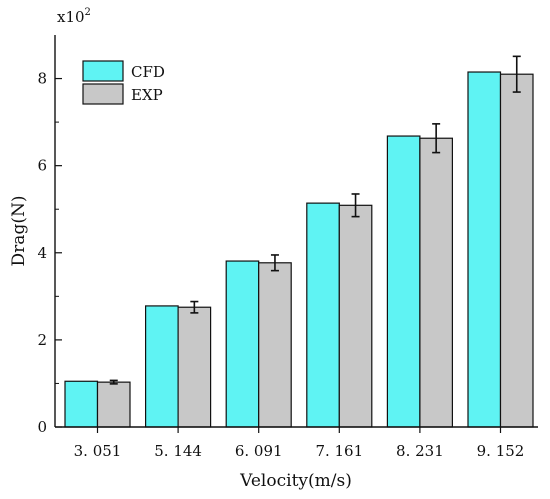 This screenshot has width=550, height=499. I want to click on y-axis-multiplier: x102, so click(74, 16).